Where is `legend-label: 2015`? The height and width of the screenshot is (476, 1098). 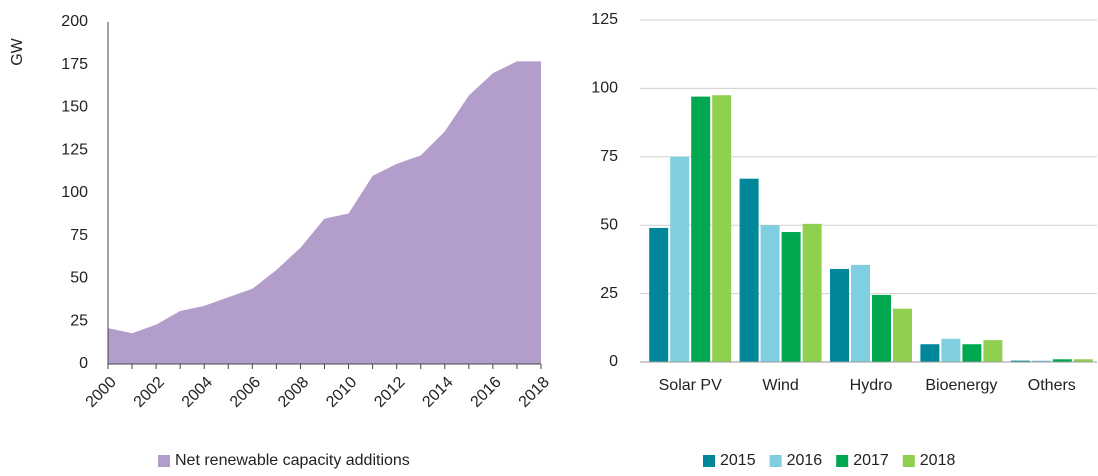
legend-label: 2015 is located at coordinates (738, 460).